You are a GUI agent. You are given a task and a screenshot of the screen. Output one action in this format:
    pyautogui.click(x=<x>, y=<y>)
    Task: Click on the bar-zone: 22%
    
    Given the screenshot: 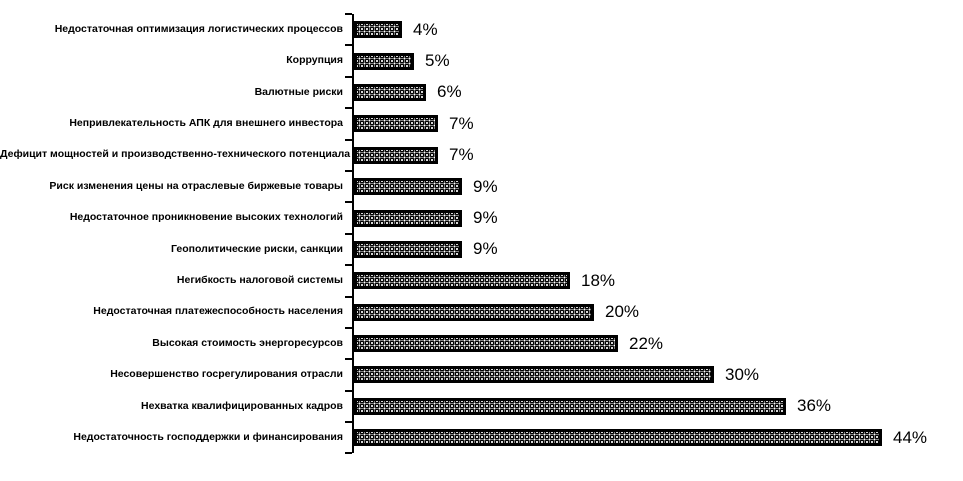 What is the action you would take?
    pyautogui.click(x=654, y=343)
    